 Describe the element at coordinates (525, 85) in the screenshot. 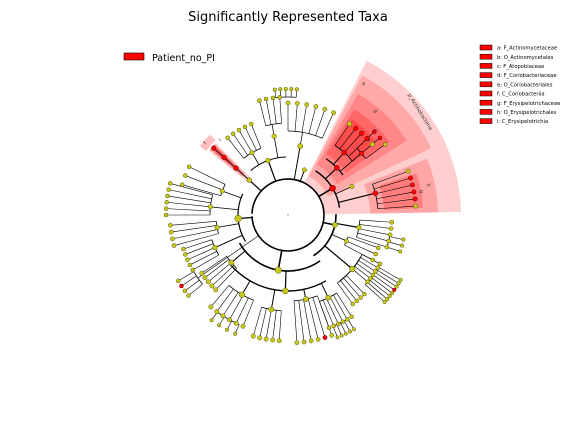

I see `taxa-legend-entry: e: O_Coriobacteriales` at that location.